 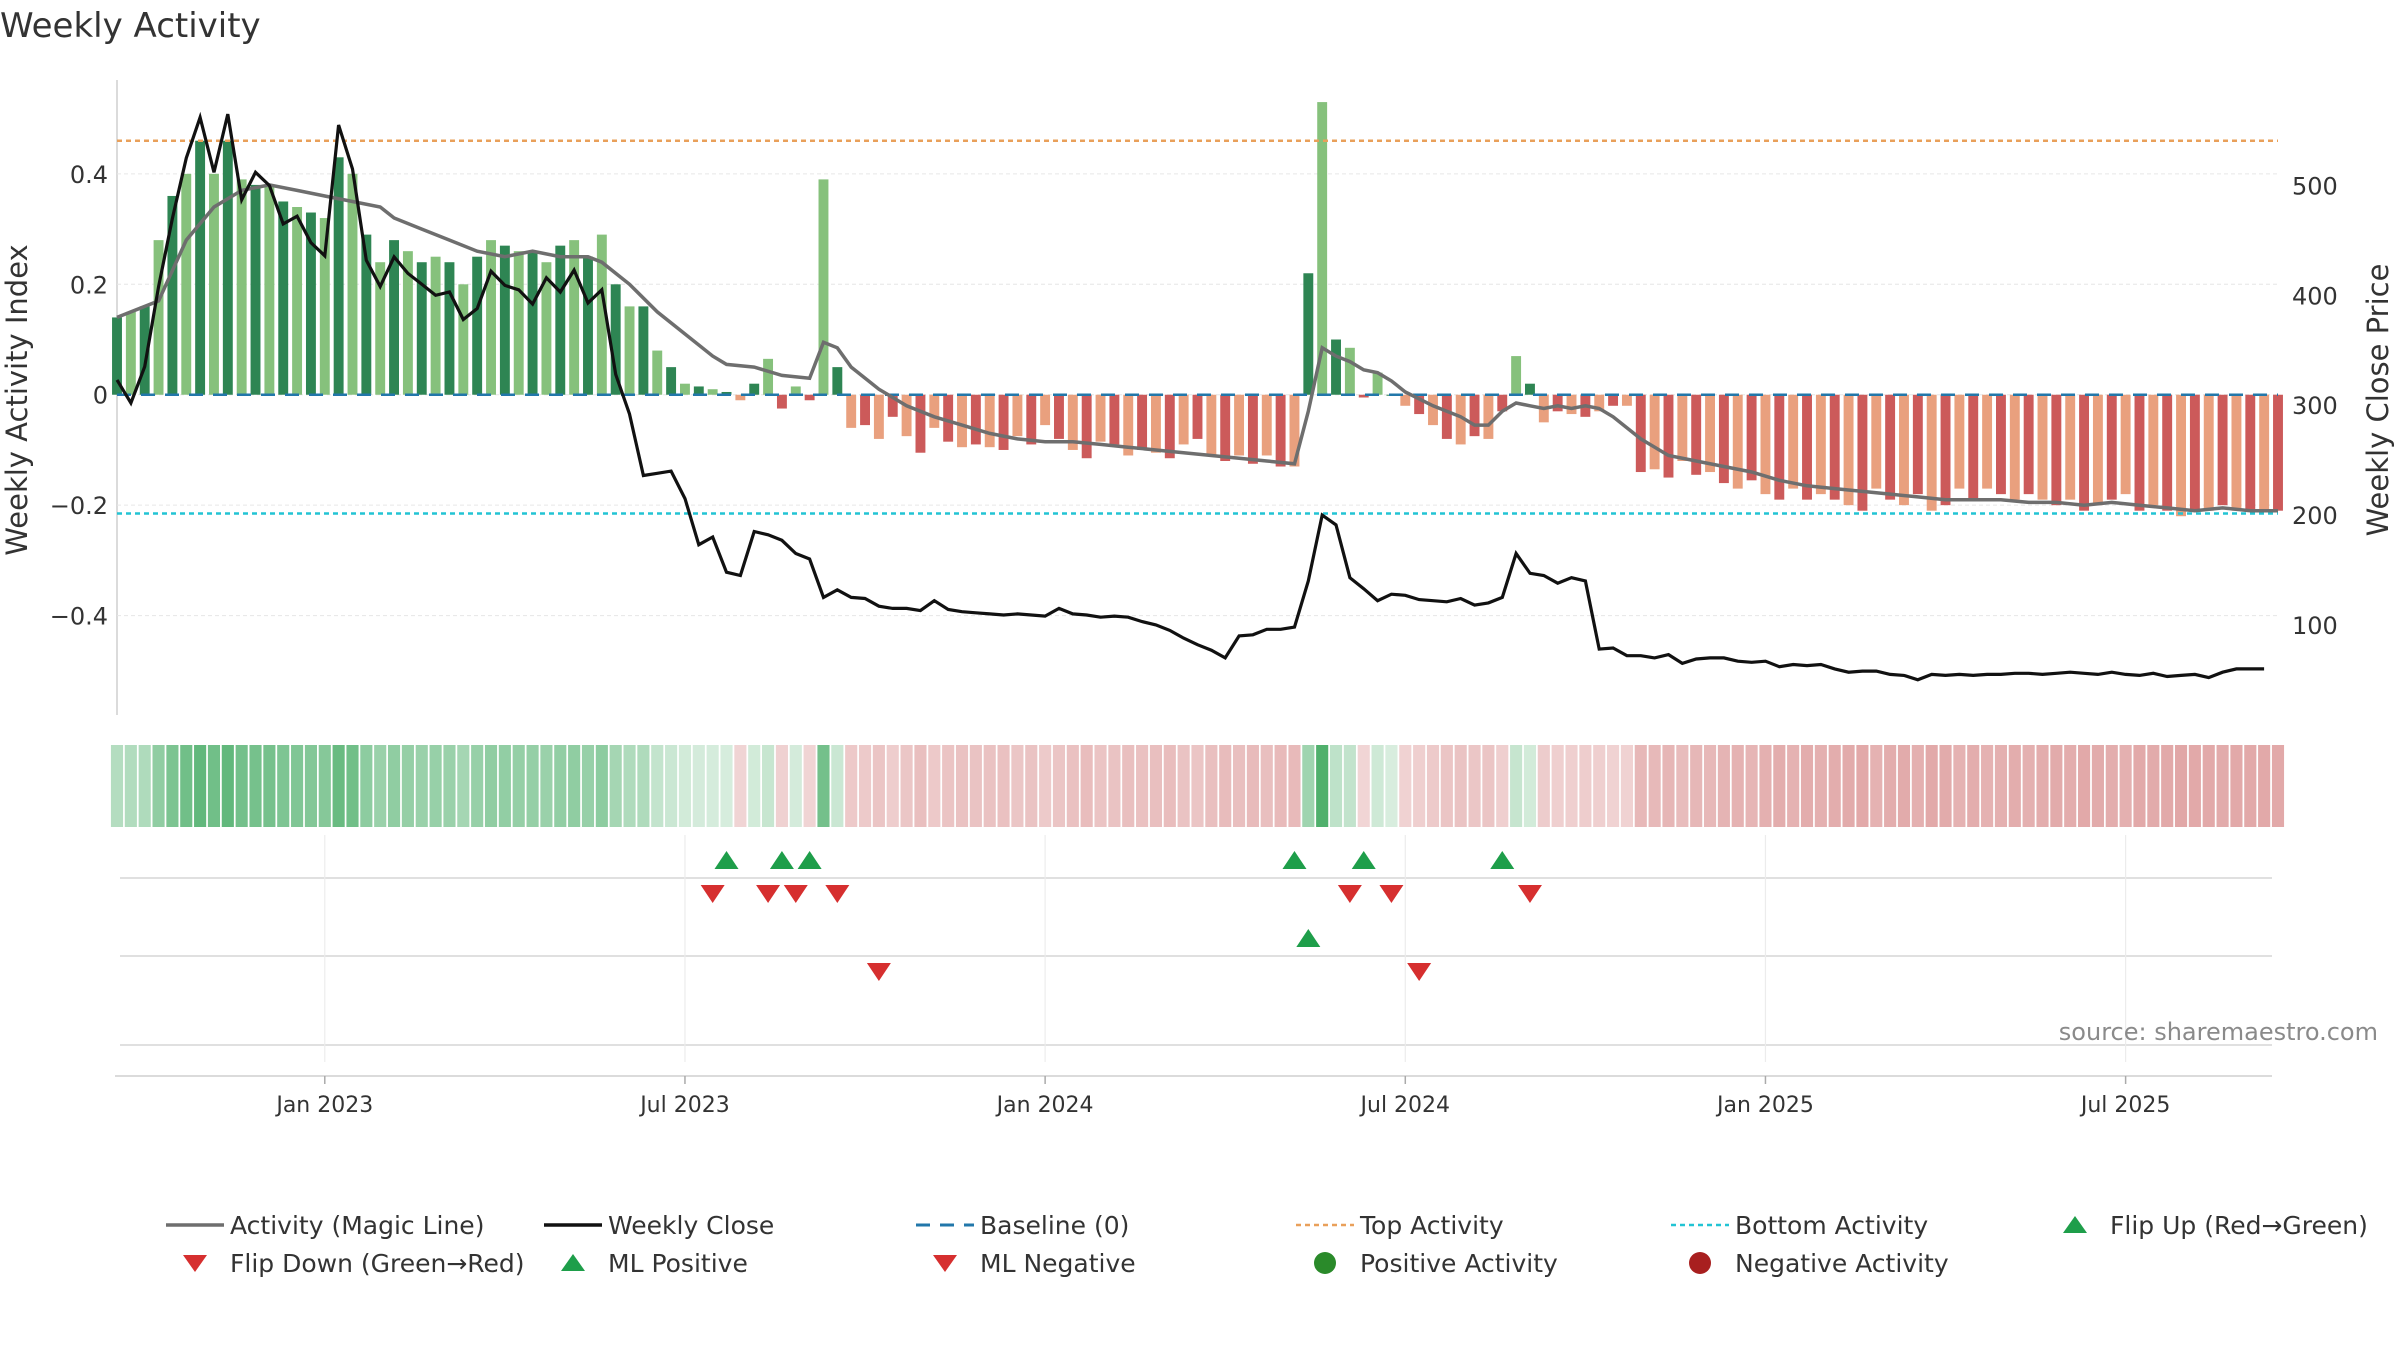 I want to click on x-tick-label: Jul 2025, so click(x=2125, y=1105).